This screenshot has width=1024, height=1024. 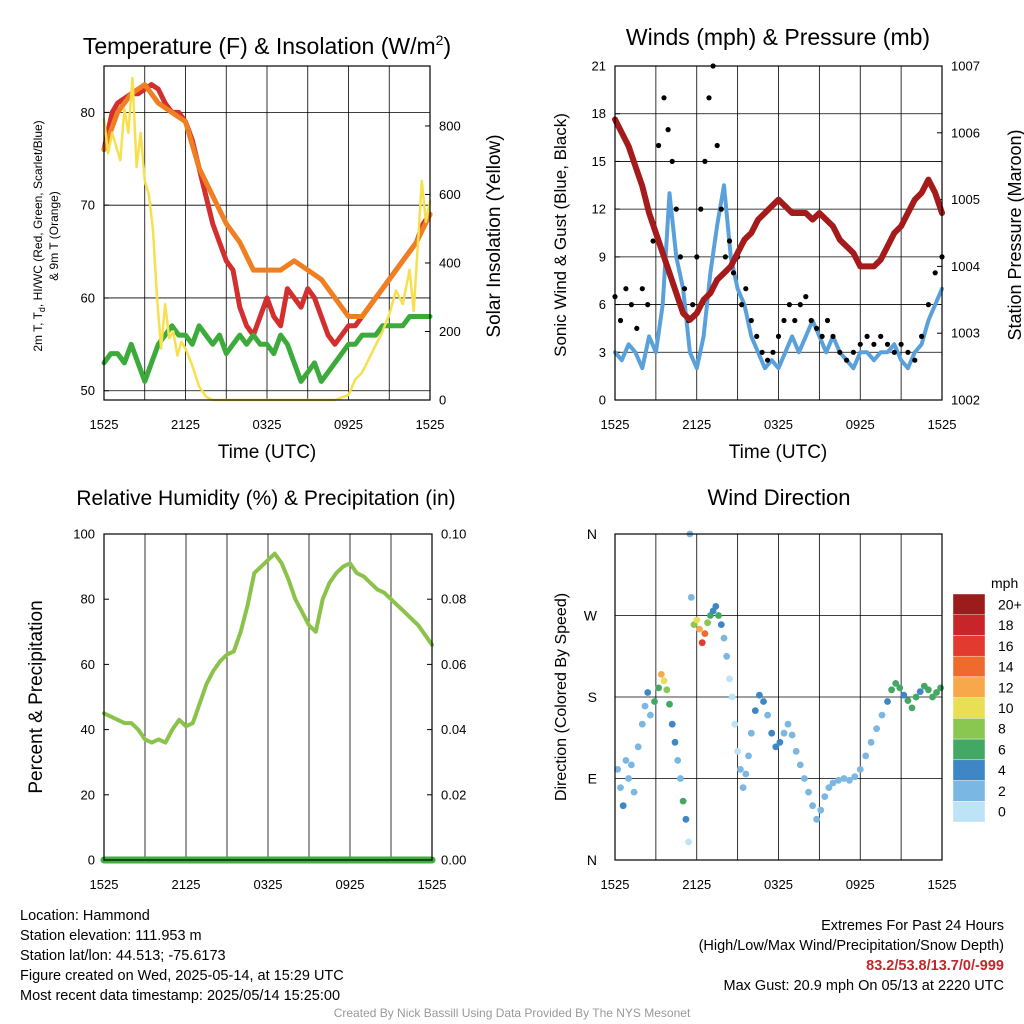 What do you see at coordinates (1014, 234) in the screenshot?
I see `pressure-ylabel: Station Pressure (Maroon)` at bounding box center [1014, 234].